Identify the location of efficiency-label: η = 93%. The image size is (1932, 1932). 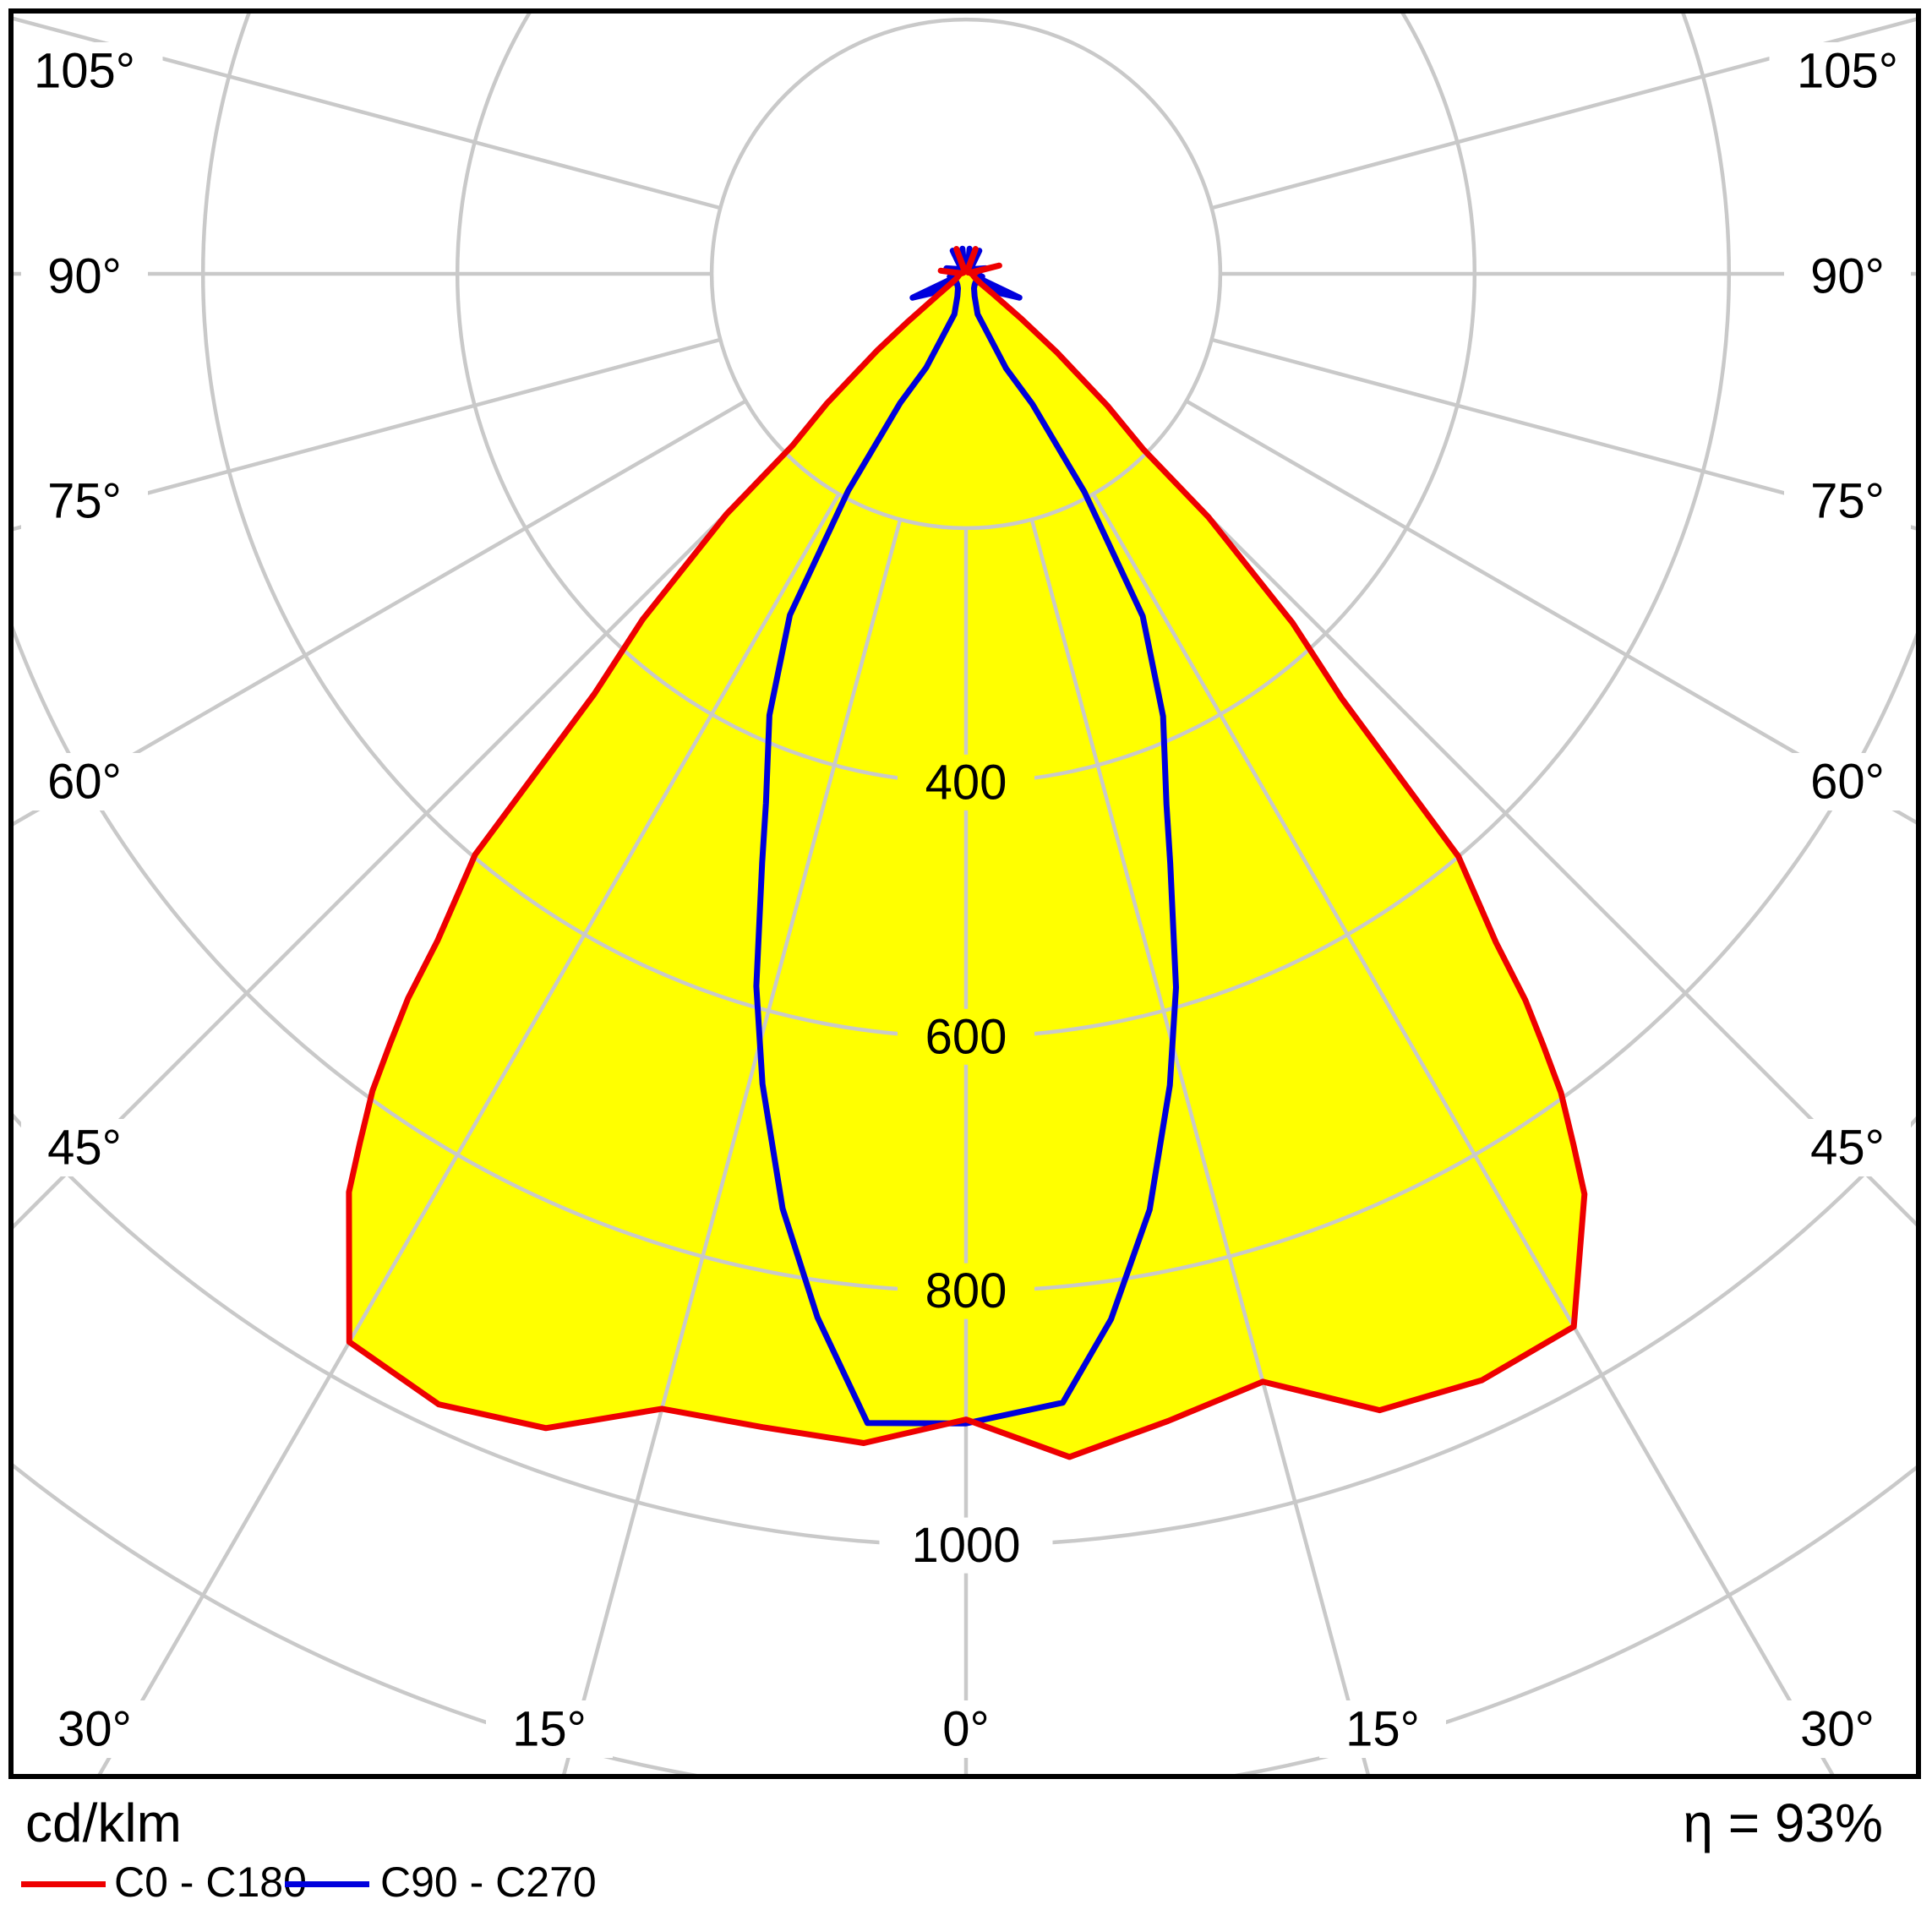
(1783, 1823).